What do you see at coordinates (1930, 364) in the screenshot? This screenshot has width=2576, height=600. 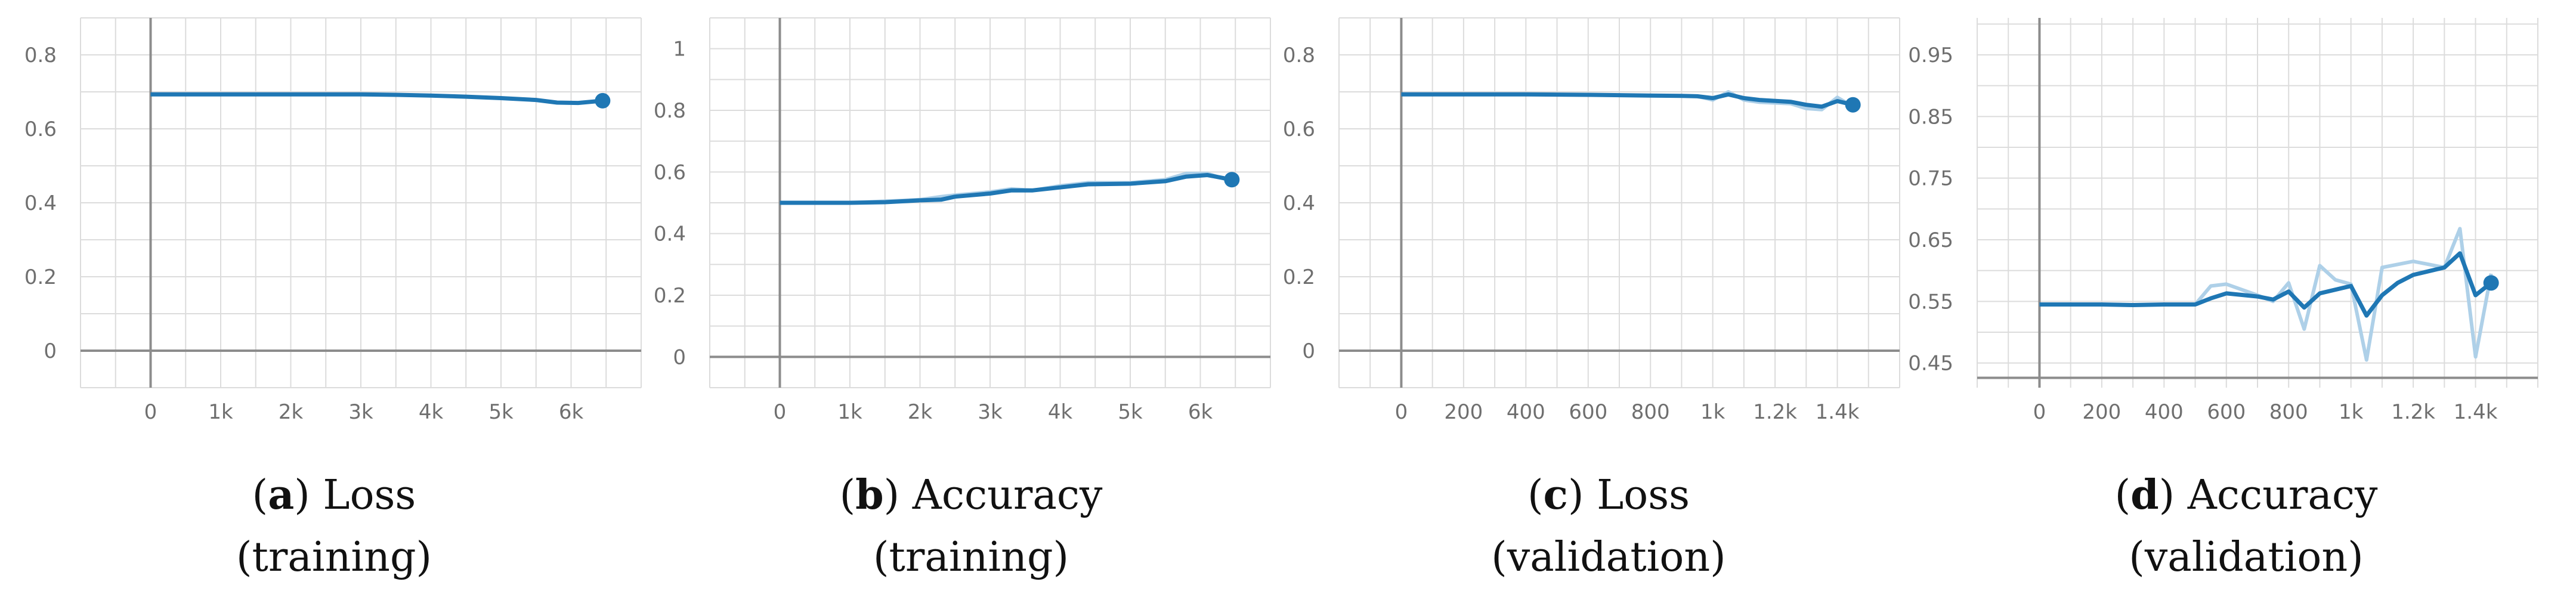 I see `y-tick-label: 0.45` at bounding box center [1930, 364].